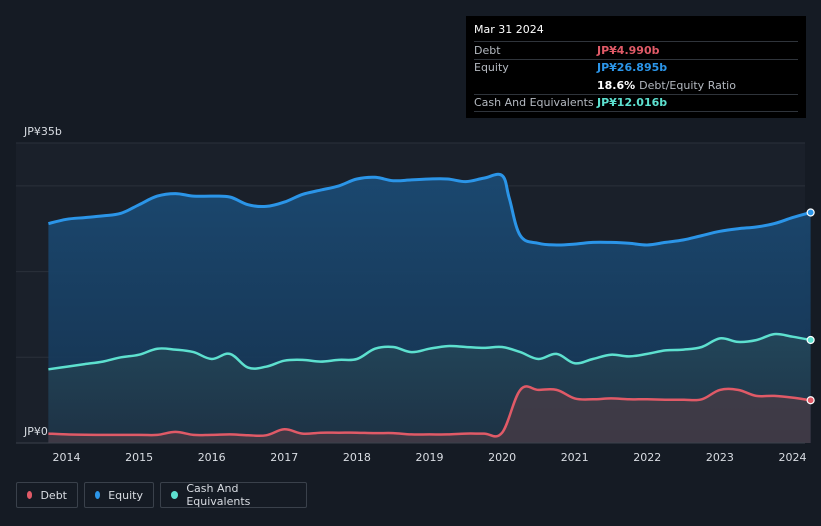 This screenshot has height=526, width=821. I want to click on x-tick-label: 2019, so click(430, 457).